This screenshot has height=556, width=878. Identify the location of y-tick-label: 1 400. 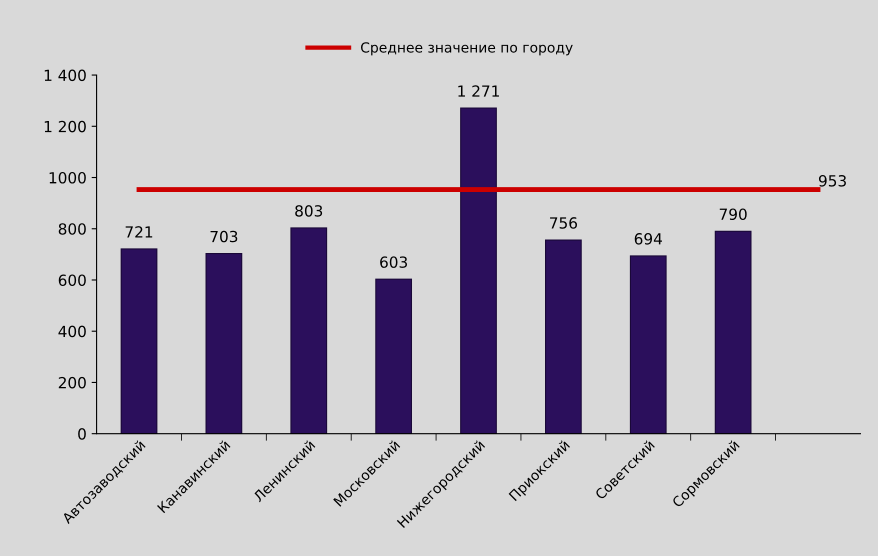
(65, 76).